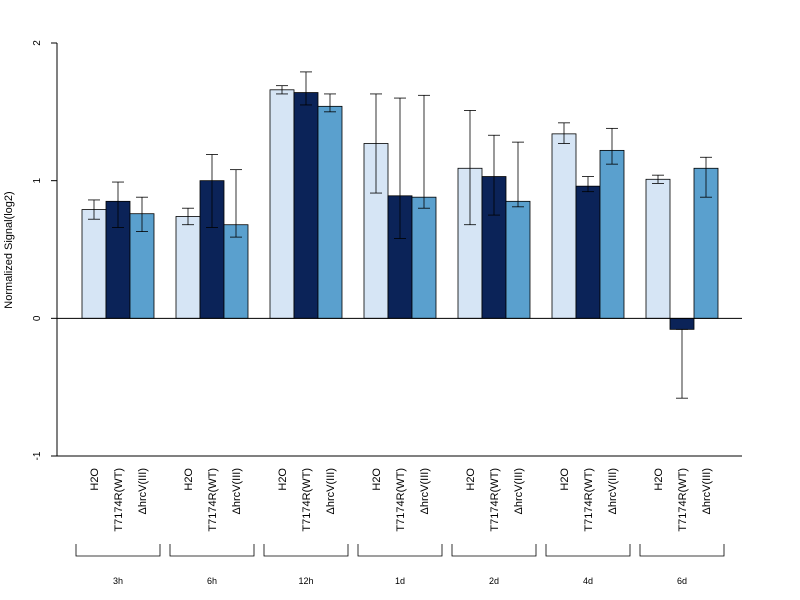  I want to click on y-axis-label: Normalized Signal(log2), so click(9, 249).